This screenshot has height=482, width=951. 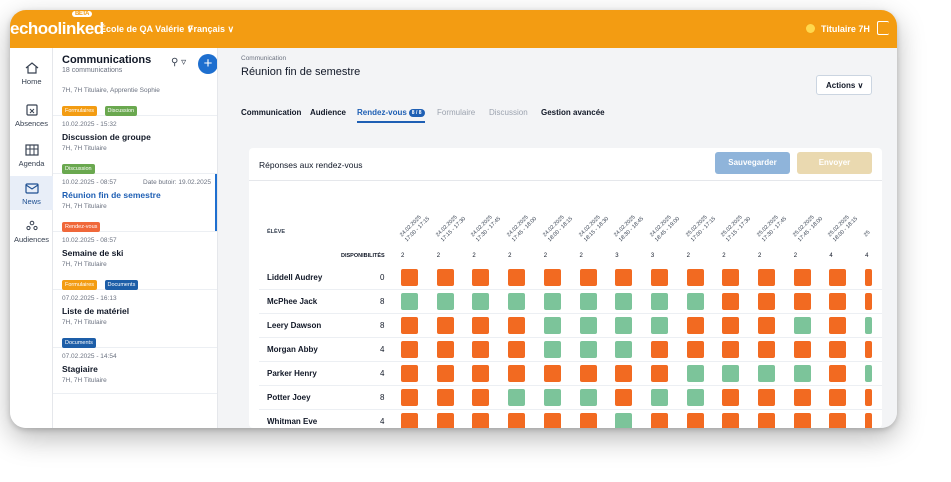 What do you see at coordinates (207, 64) in the screenshot?
I see `add-communication-button: +` at bounding box center [207, 64].